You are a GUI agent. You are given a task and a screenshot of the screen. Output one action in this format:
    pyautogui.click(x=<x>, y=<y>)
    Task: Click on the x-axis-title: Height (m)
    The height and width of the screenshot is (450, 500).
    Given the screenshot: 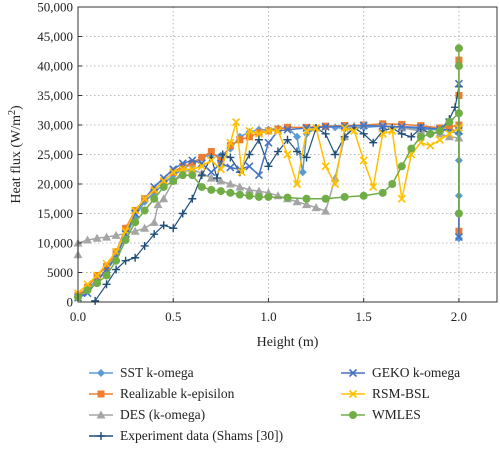 What is the action you would take?
    pyautogui.click(x=288, y=342)
    